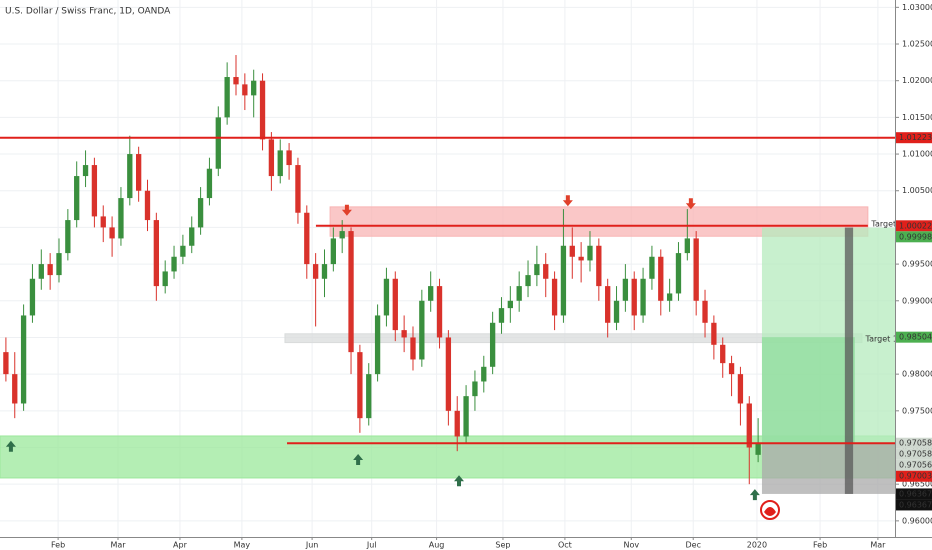  What do you see at coordinates (917, 7) in the screenshot?
I see `y-tick-label: 1.03000` at bounding box center [917, 7].